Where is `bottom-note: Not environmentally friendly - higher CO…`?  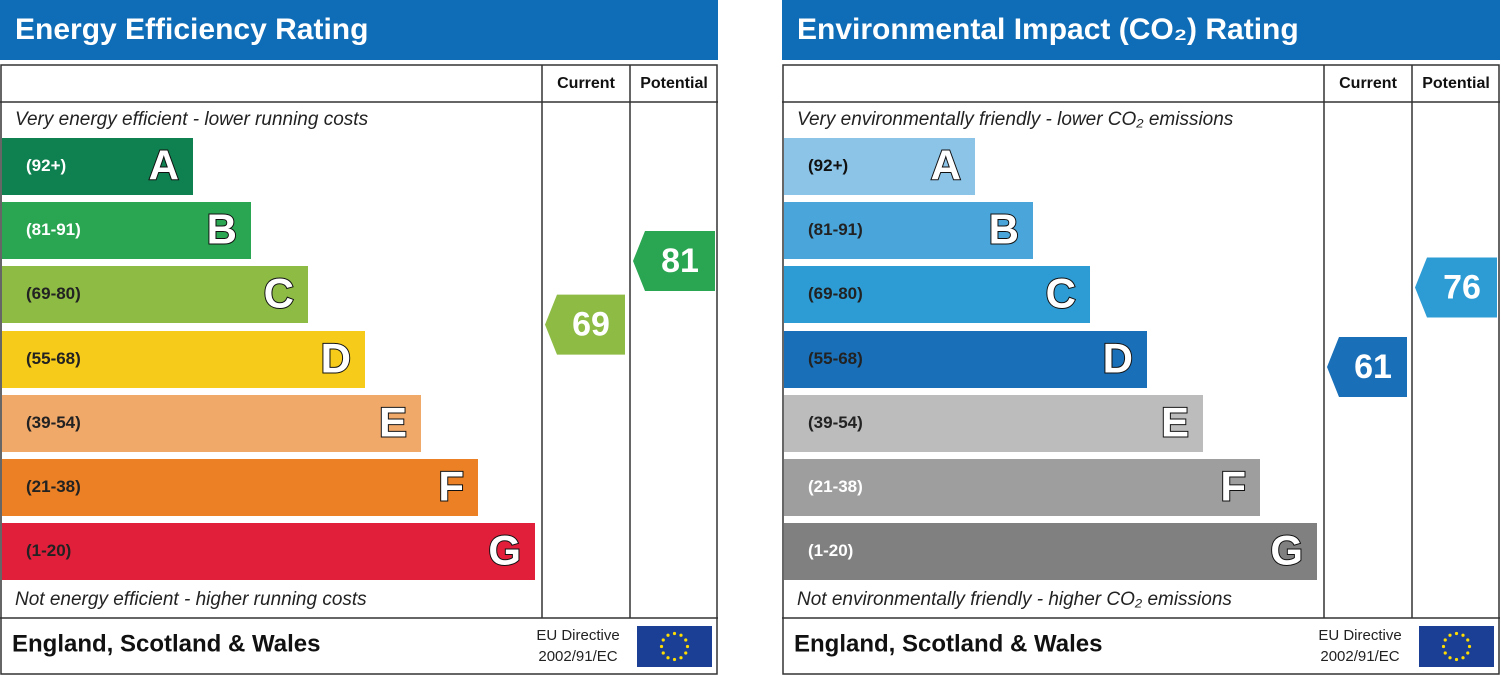
bottom-note: Not environmentally friendly - higher CO… is located at coordinates (1014, 599).